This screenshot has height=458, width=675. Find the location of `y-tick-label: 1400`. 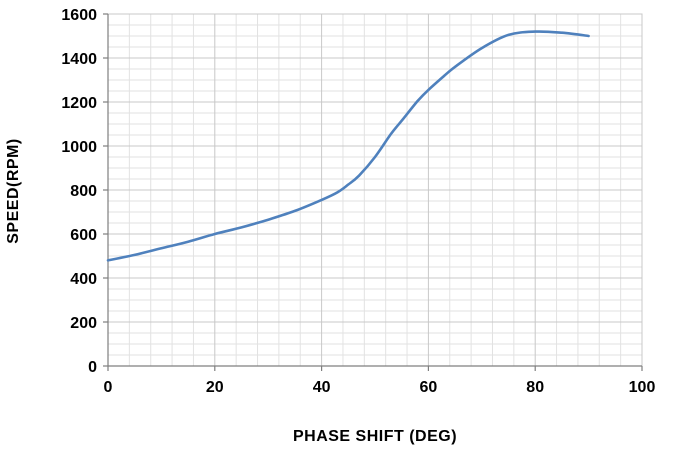

y-tick-label: 1400 is located at coordinates (79, 59).